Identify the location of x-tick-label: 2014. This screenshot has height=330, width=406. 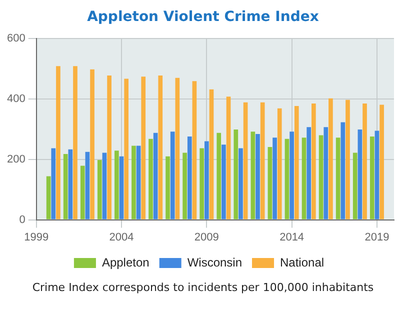
(292, 237).